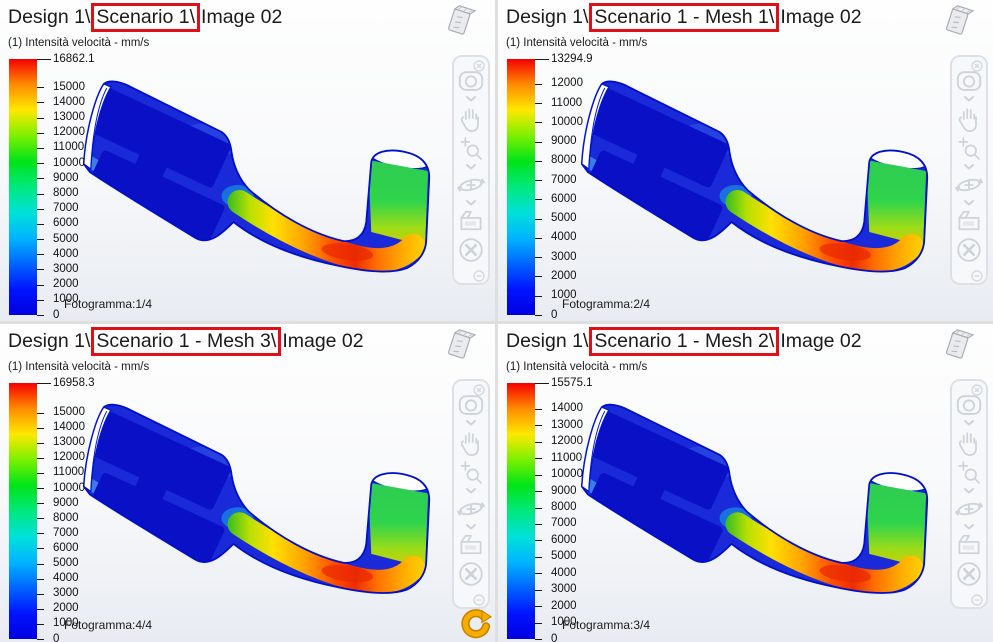  Describe the element at coordinates (186, 341) in the screenshot. I see `scenario-highlight-box: Scenario 1 - Mesh 3\` at that location.